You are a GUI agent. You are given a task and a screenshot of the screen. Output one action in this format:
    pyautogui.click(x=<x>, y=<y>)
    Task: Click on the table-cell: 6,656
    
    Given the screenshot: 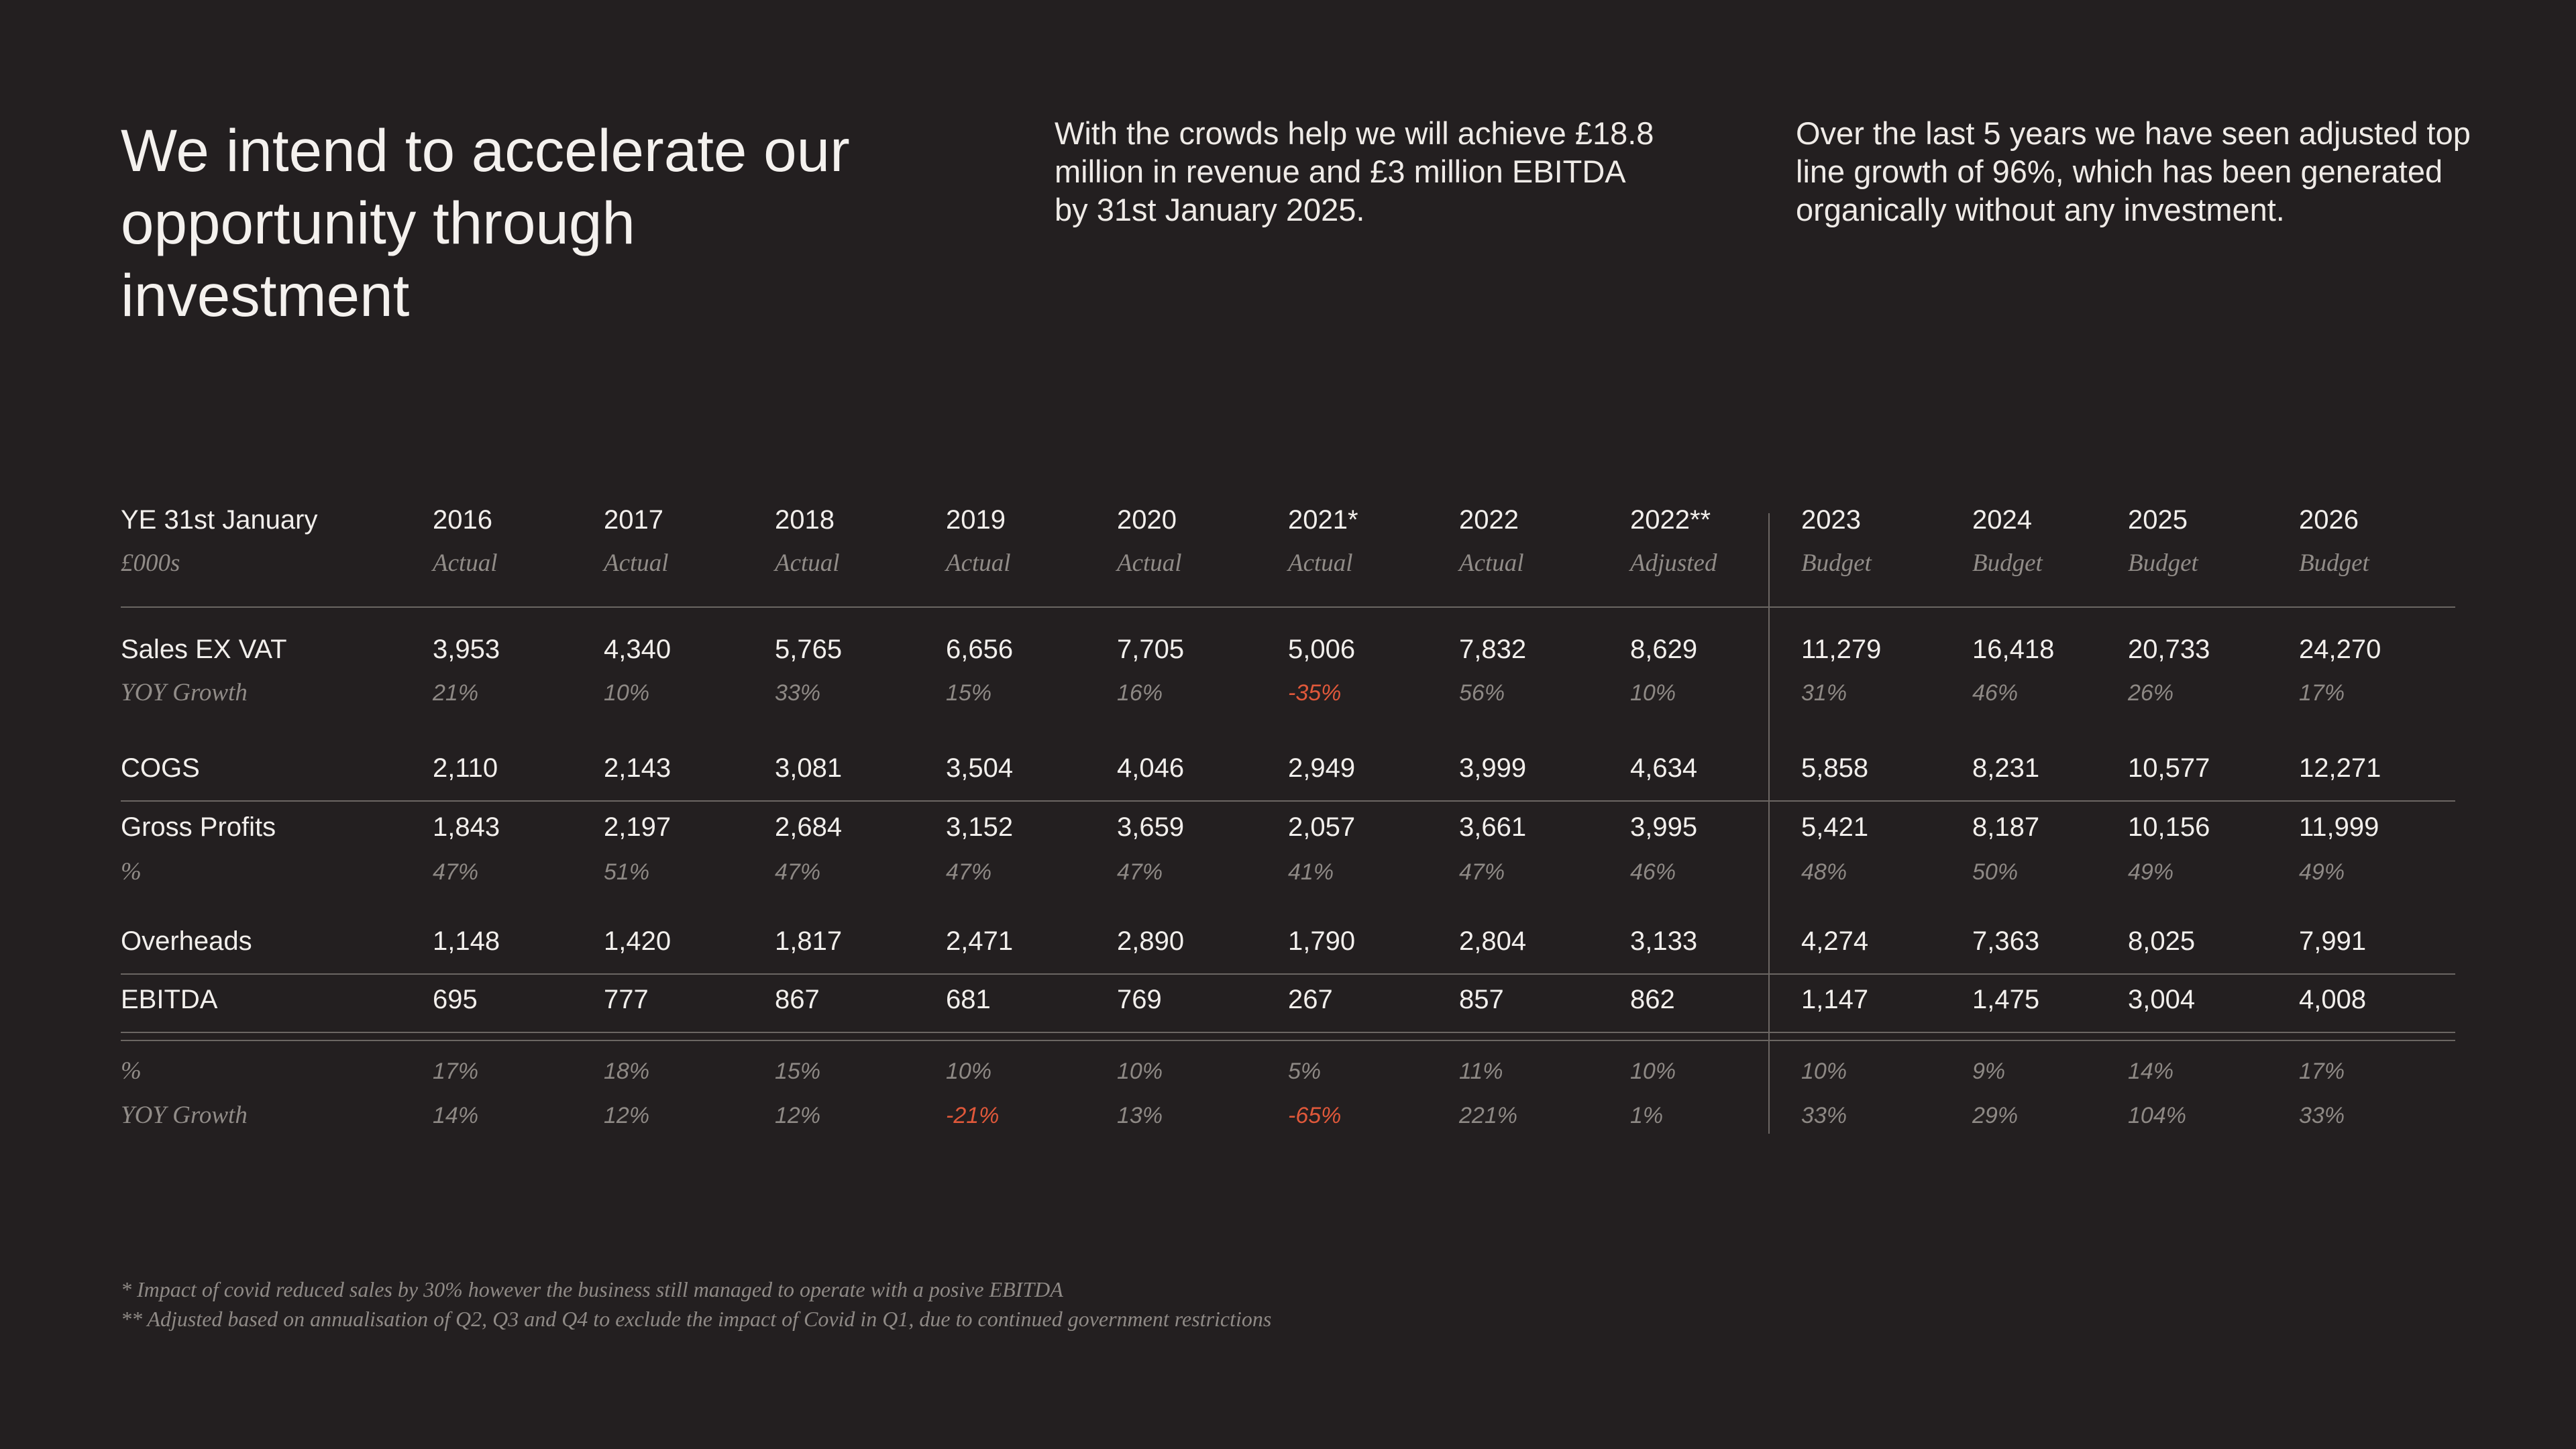 What is the action you would take?
    pyautogui.click(x=980, y=649)
    